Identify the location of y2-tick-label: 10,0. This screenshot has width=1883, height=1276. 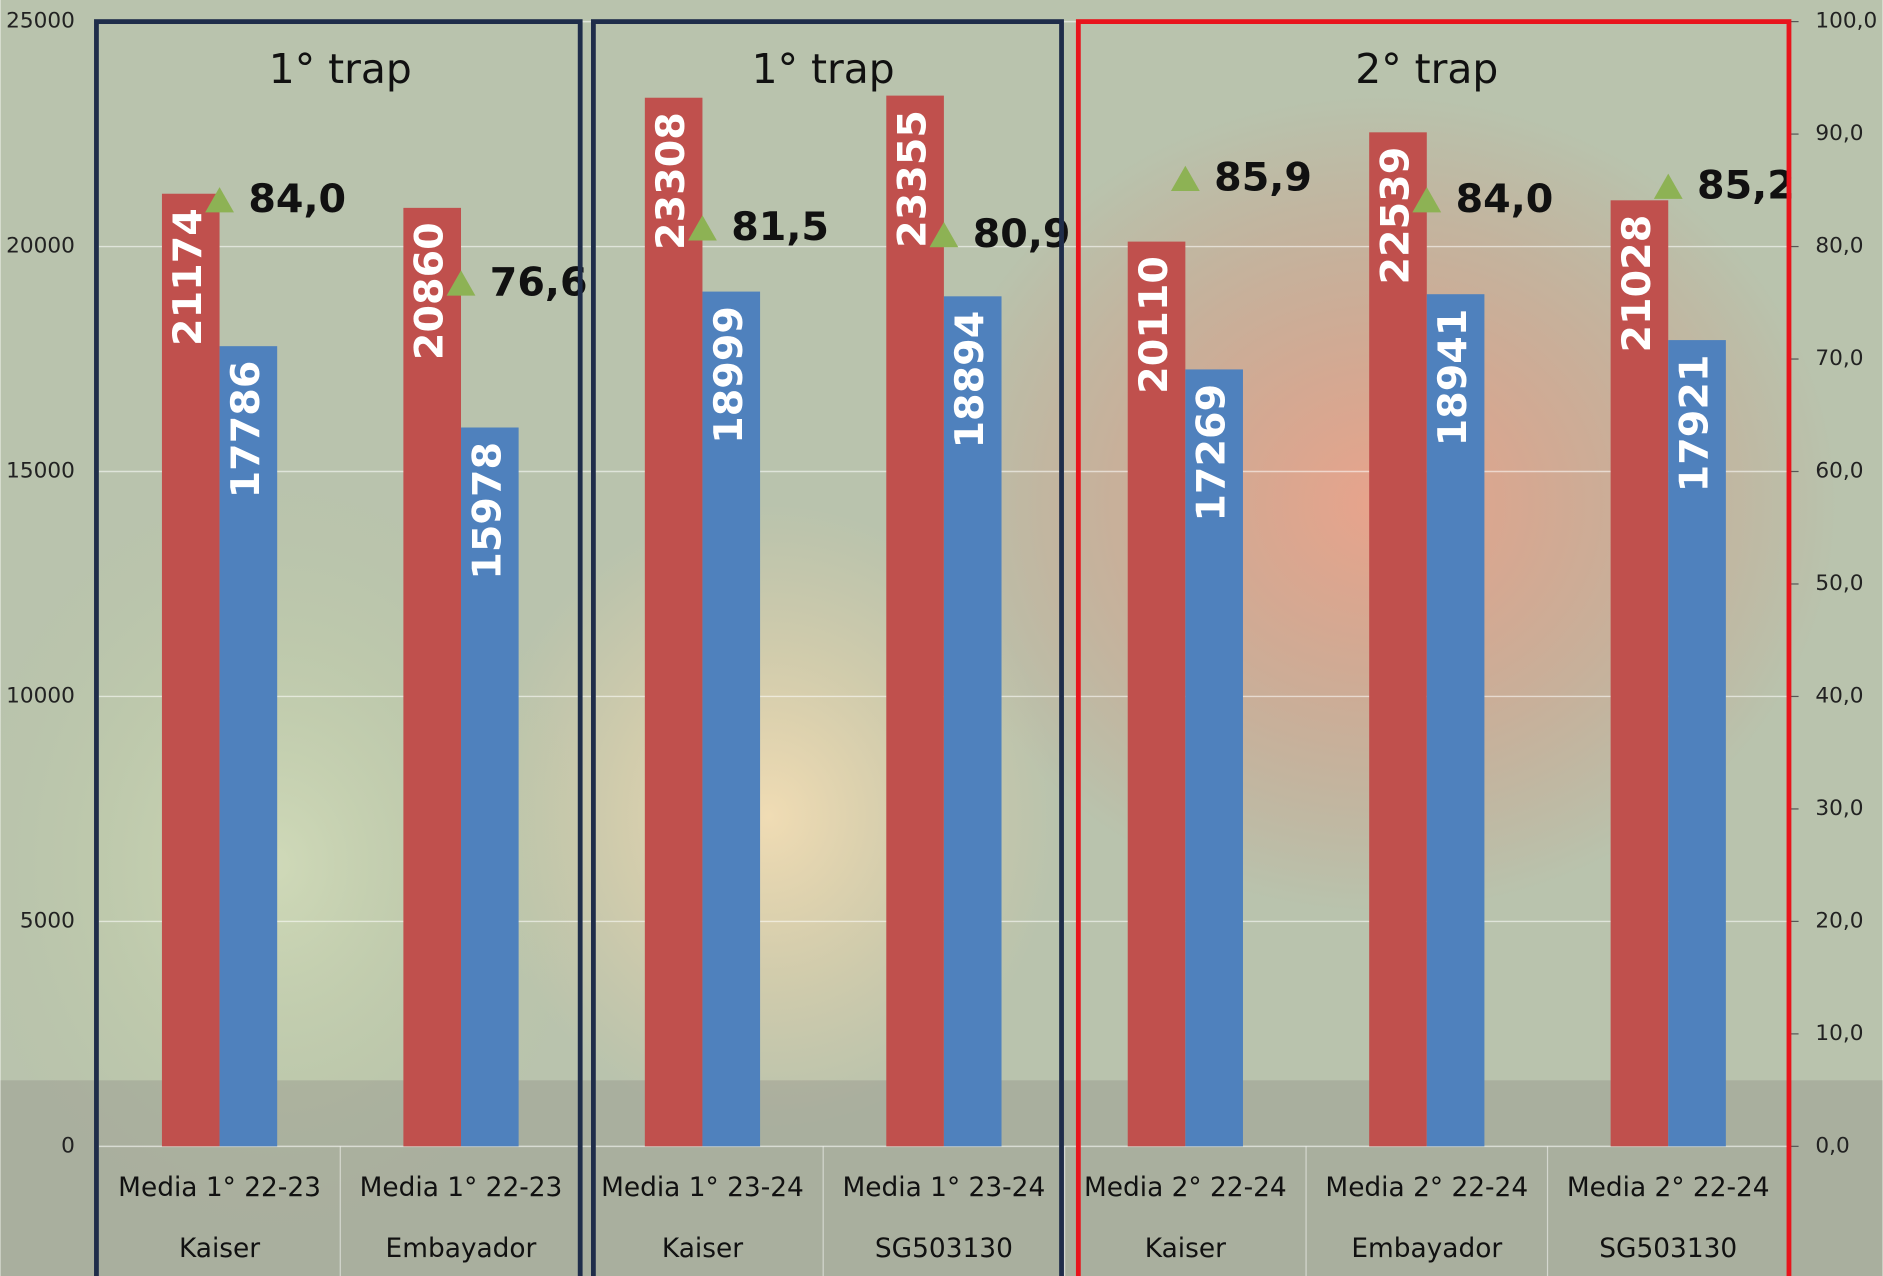
(1839, 1033).